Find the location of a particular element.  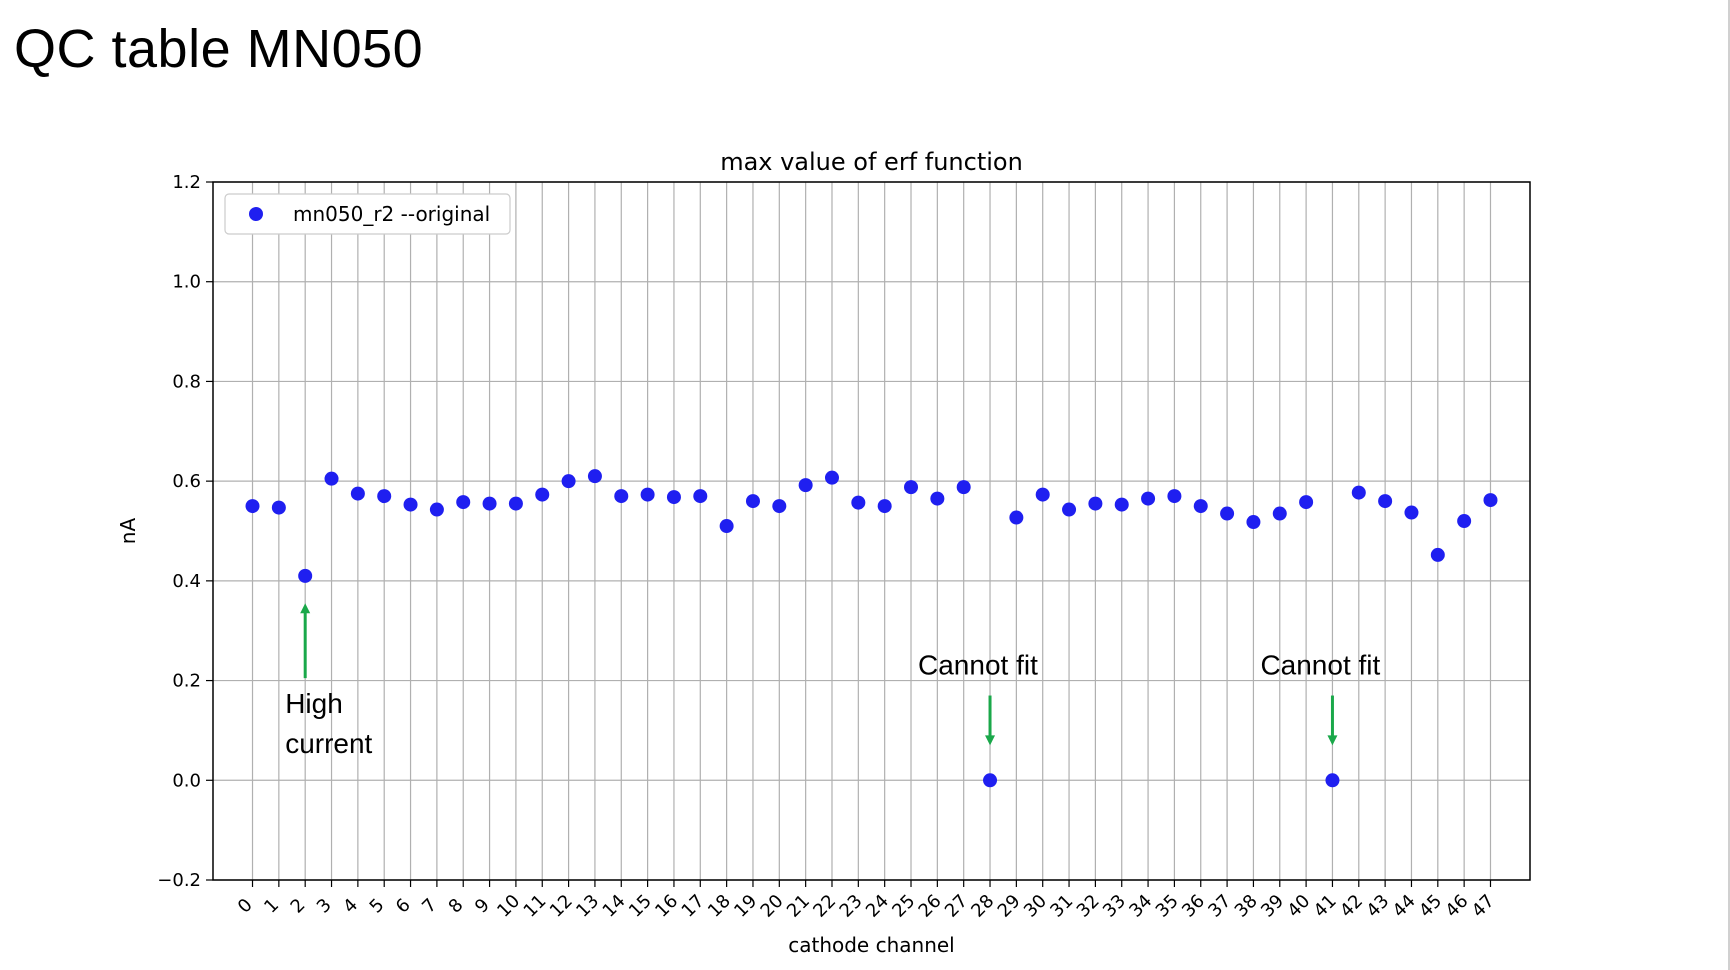

y-tick-label: 1.0 is located at coordinates (186, 282).